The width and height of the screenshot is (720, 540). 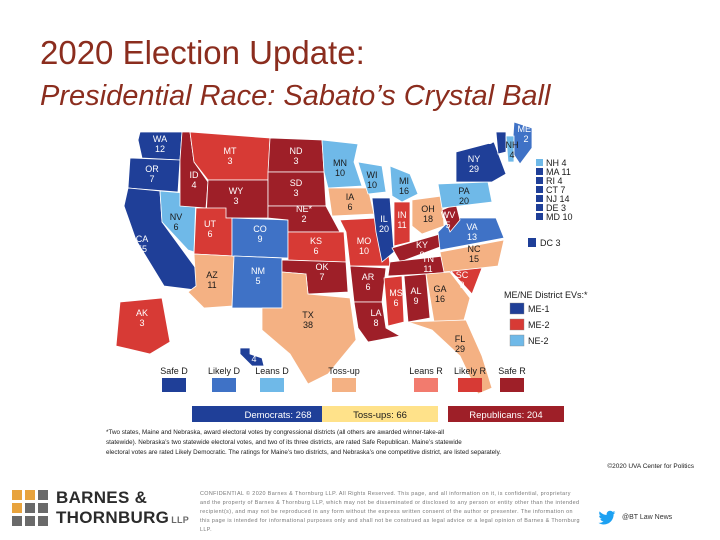 I want to click on state-label-hi: HI, so click(x=254, y=349).